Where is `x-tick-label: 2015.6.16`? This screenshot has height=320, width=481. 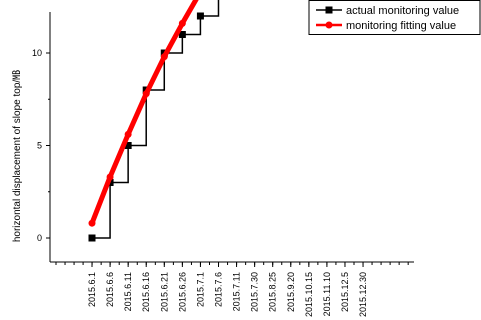
x-tick-label: 2015.6.16 is located at coordinates (146, 292).